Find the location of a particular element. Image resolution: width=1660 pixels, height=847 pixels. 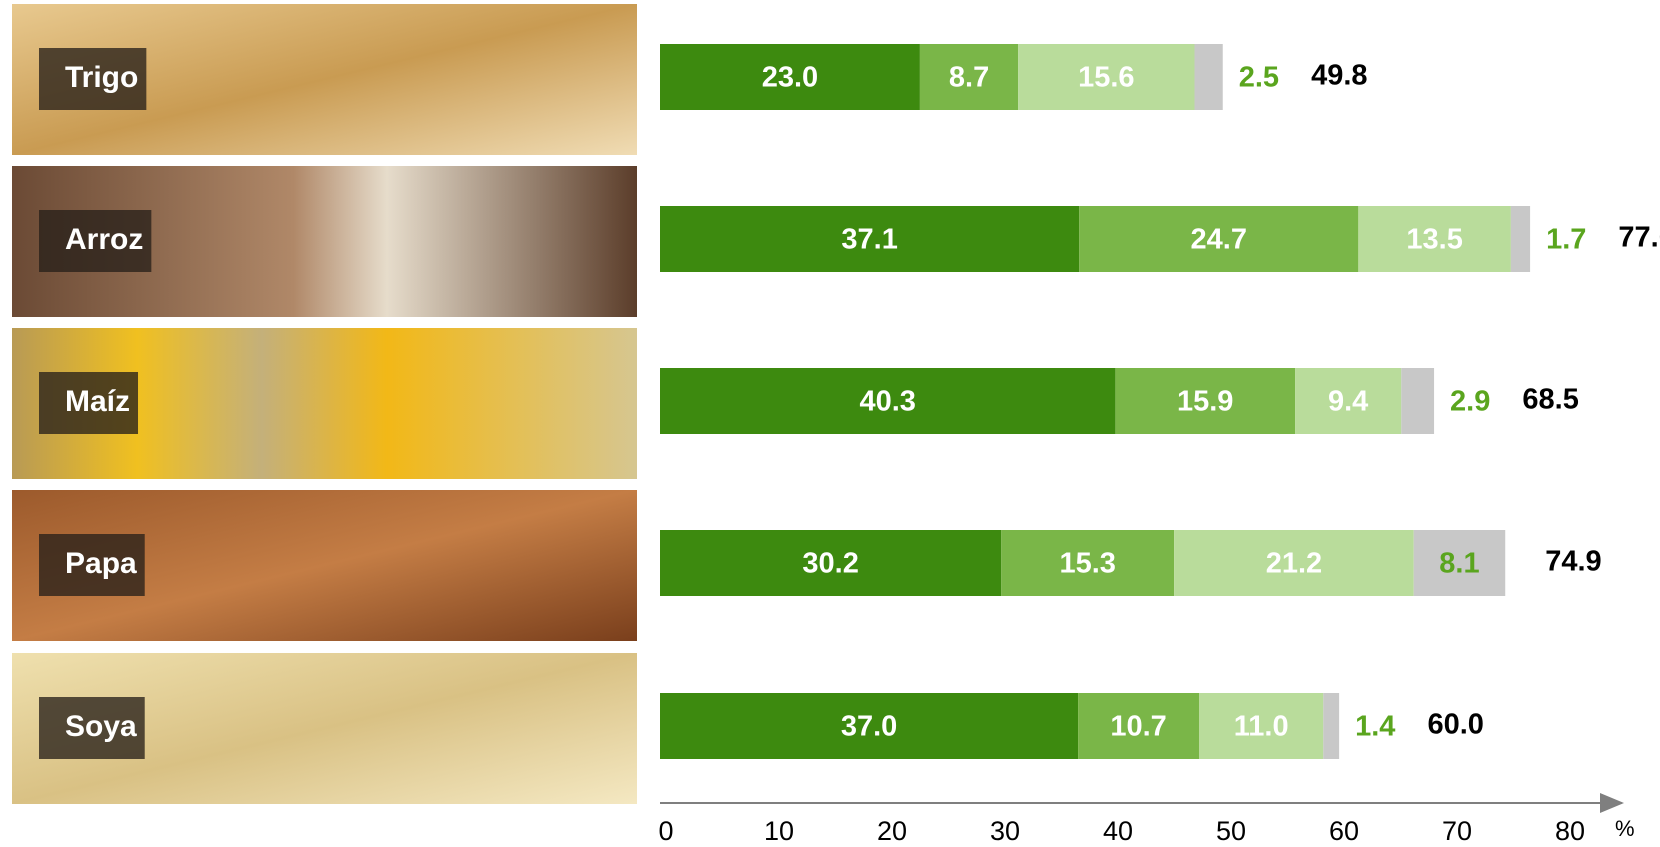

value-label: 11.0 is located at coordinates (1261, 727).